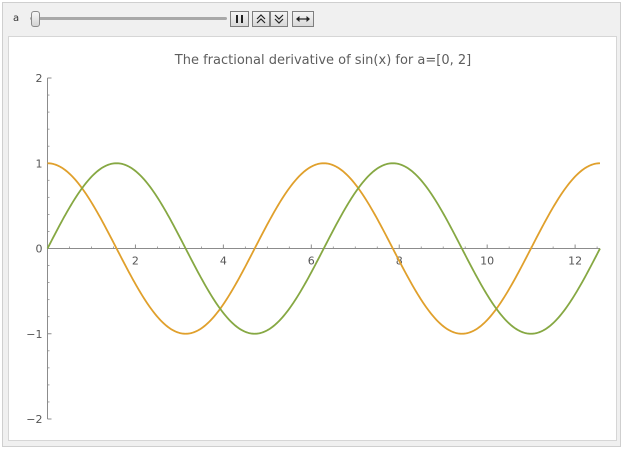  What do you see at coordinates (39, 78) in the screenshot?
I see `y-tick-label: 2` at bounding box center [39, 78].